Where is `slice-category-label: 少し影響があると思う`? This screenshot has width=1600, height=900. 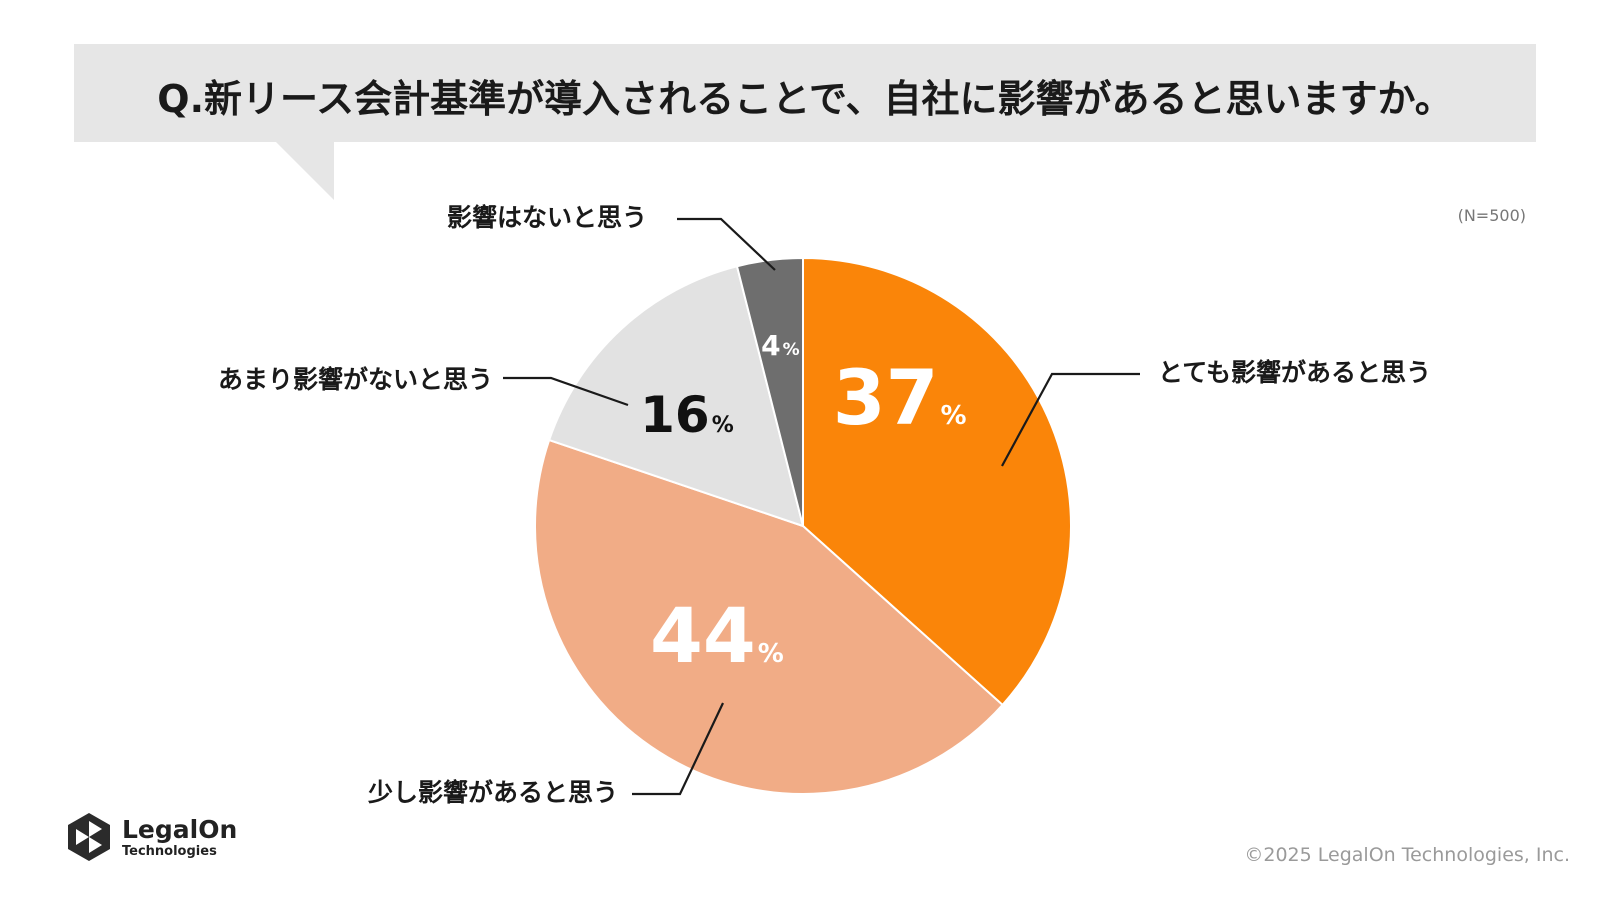 slice-category-label: 少し影響があると思う is located at coordinates (492, 792).